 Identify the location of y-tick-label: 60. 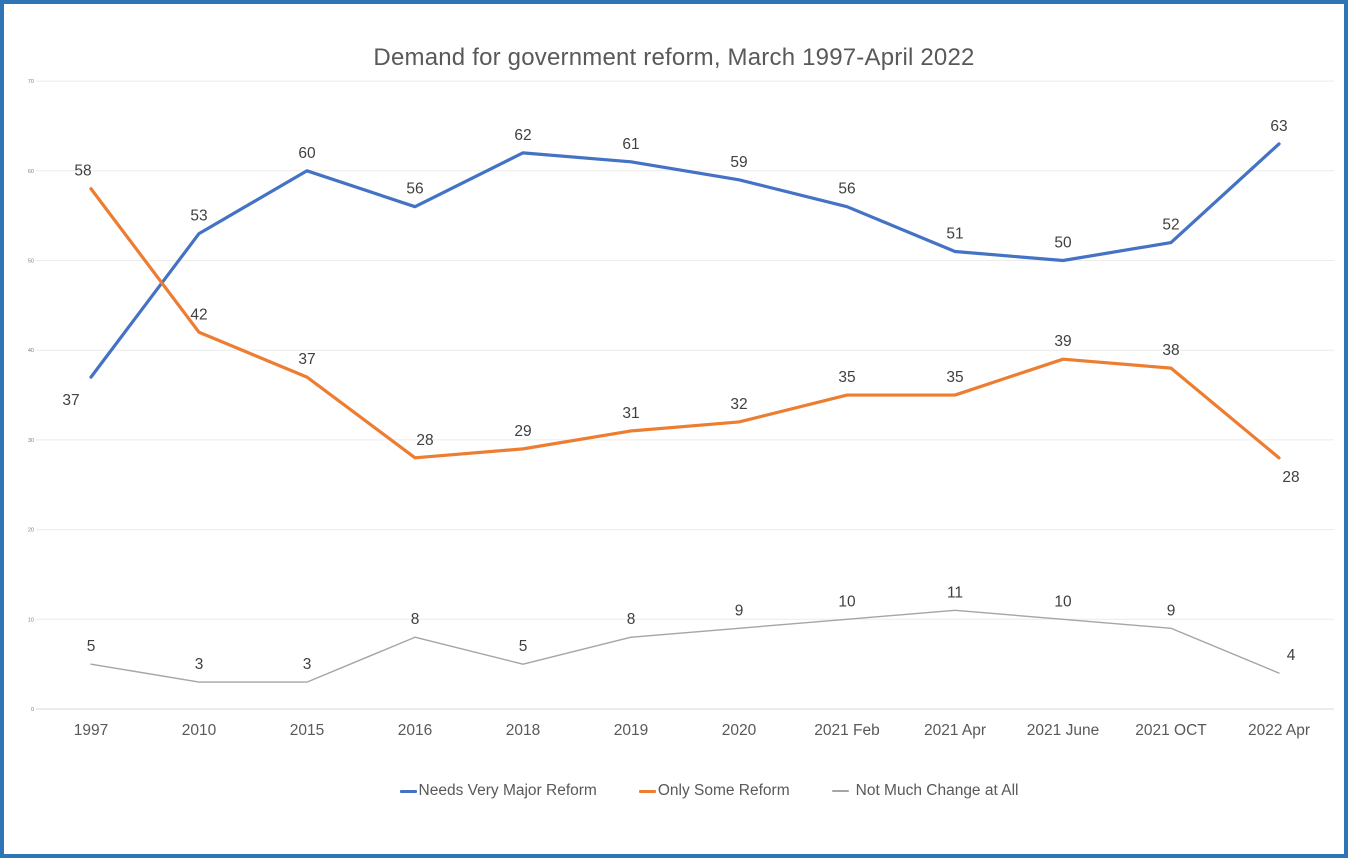
(31, 172).